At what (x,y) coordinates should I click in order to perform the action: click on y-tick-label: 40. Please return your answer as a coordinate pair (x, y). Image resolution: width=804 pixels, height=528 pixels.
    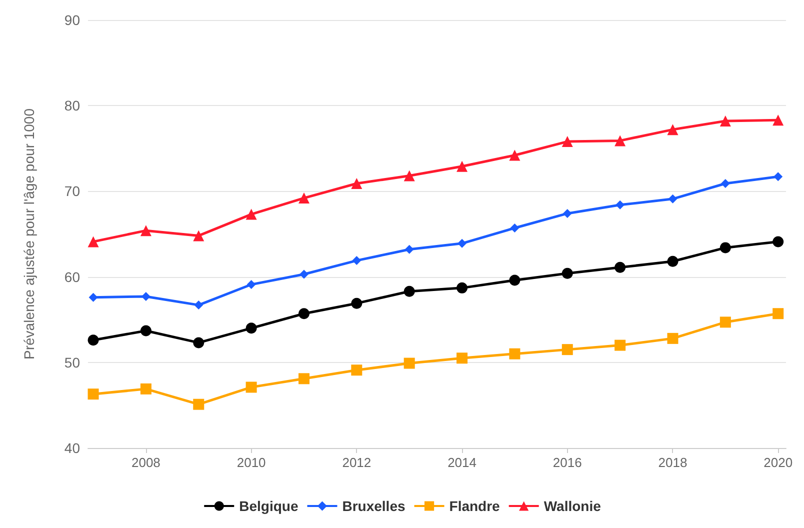
    Looking at the image, I should click on (72, 448).